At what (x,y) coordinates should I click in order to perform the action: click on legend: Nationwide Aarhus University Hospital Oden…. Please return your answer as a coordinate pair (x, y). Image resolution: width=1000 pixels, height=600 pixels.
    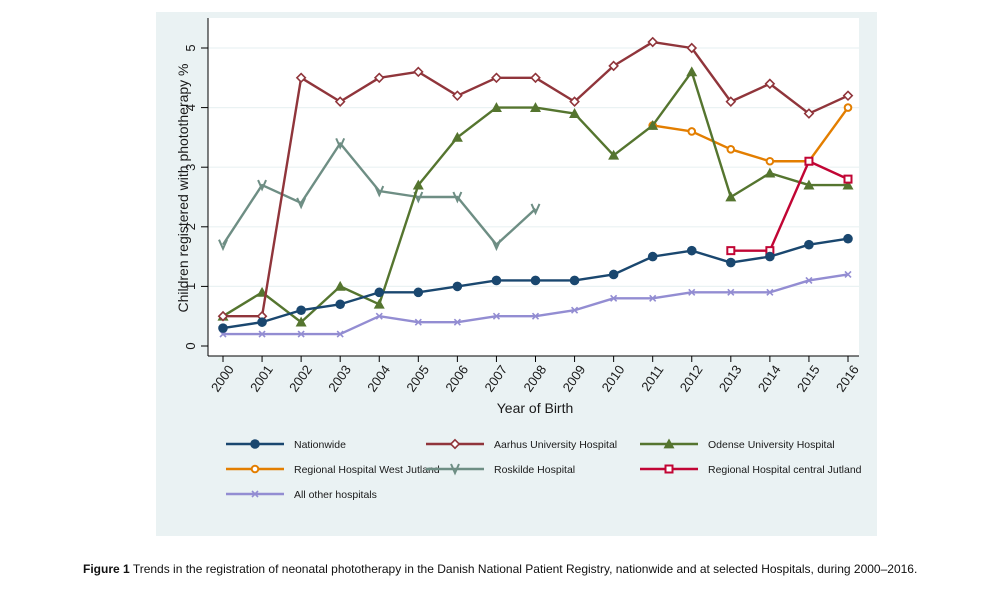
    Looking at the image, I should click on (544, 469).